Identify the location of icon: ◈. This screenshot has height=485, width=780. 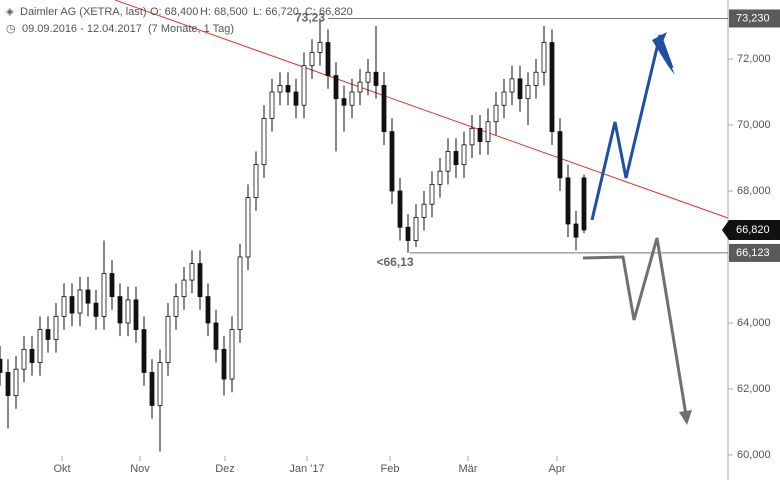
(10, 12).